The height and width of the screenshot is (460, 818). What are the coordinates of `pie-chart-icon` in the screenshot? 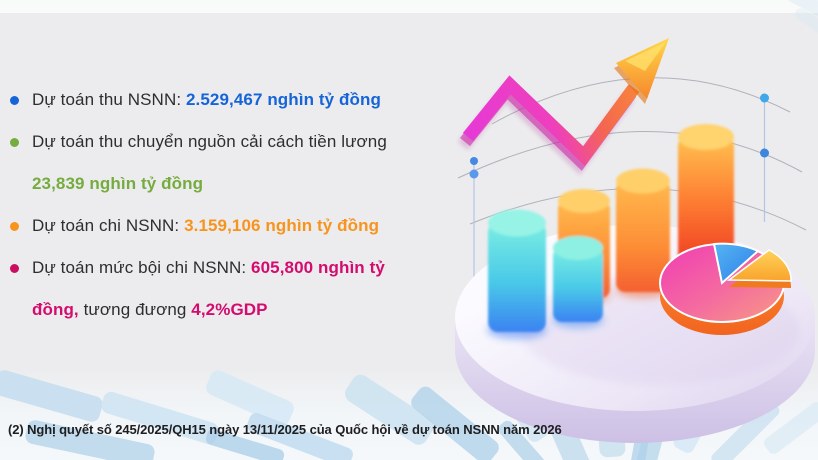 It's located at (725, 288).